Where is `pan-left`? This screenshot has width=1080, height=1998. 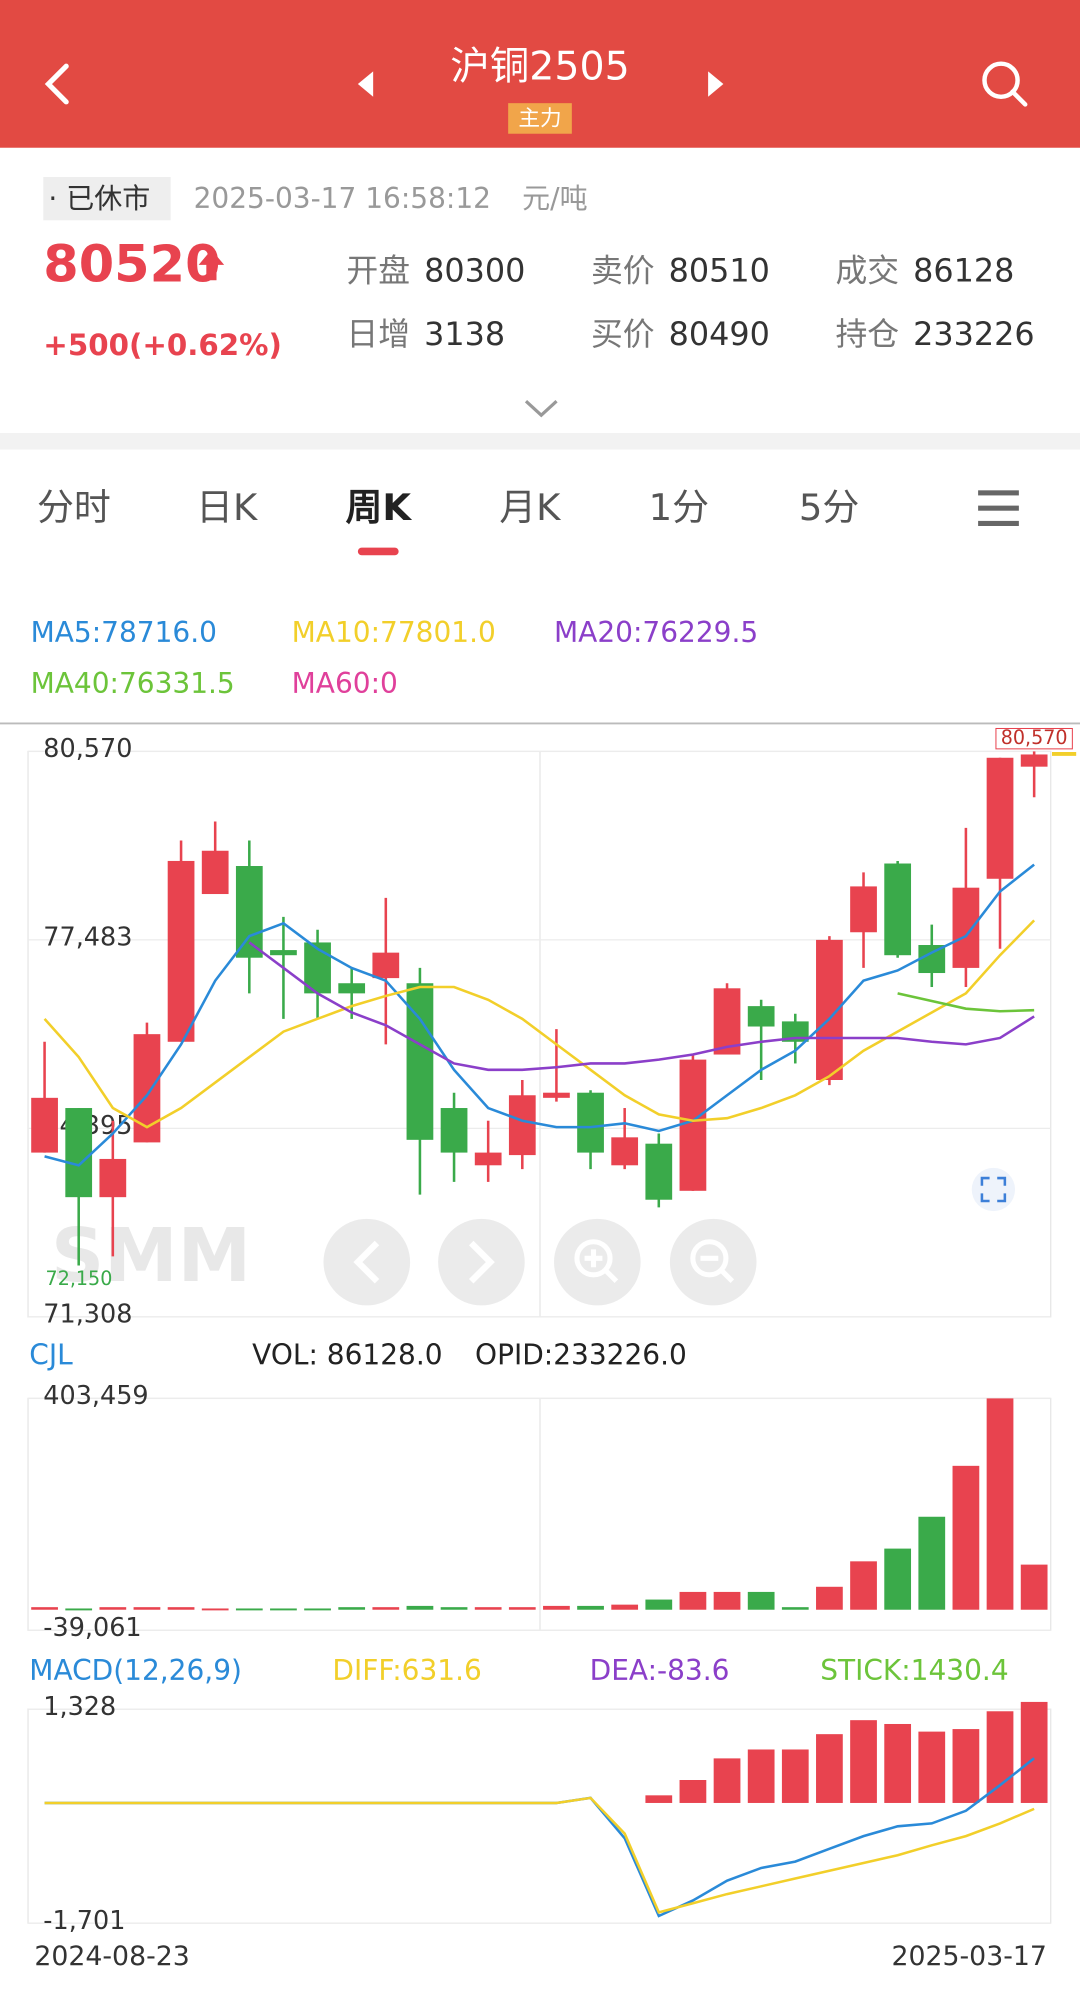
pan-left is located at coordinates (367, 1262).